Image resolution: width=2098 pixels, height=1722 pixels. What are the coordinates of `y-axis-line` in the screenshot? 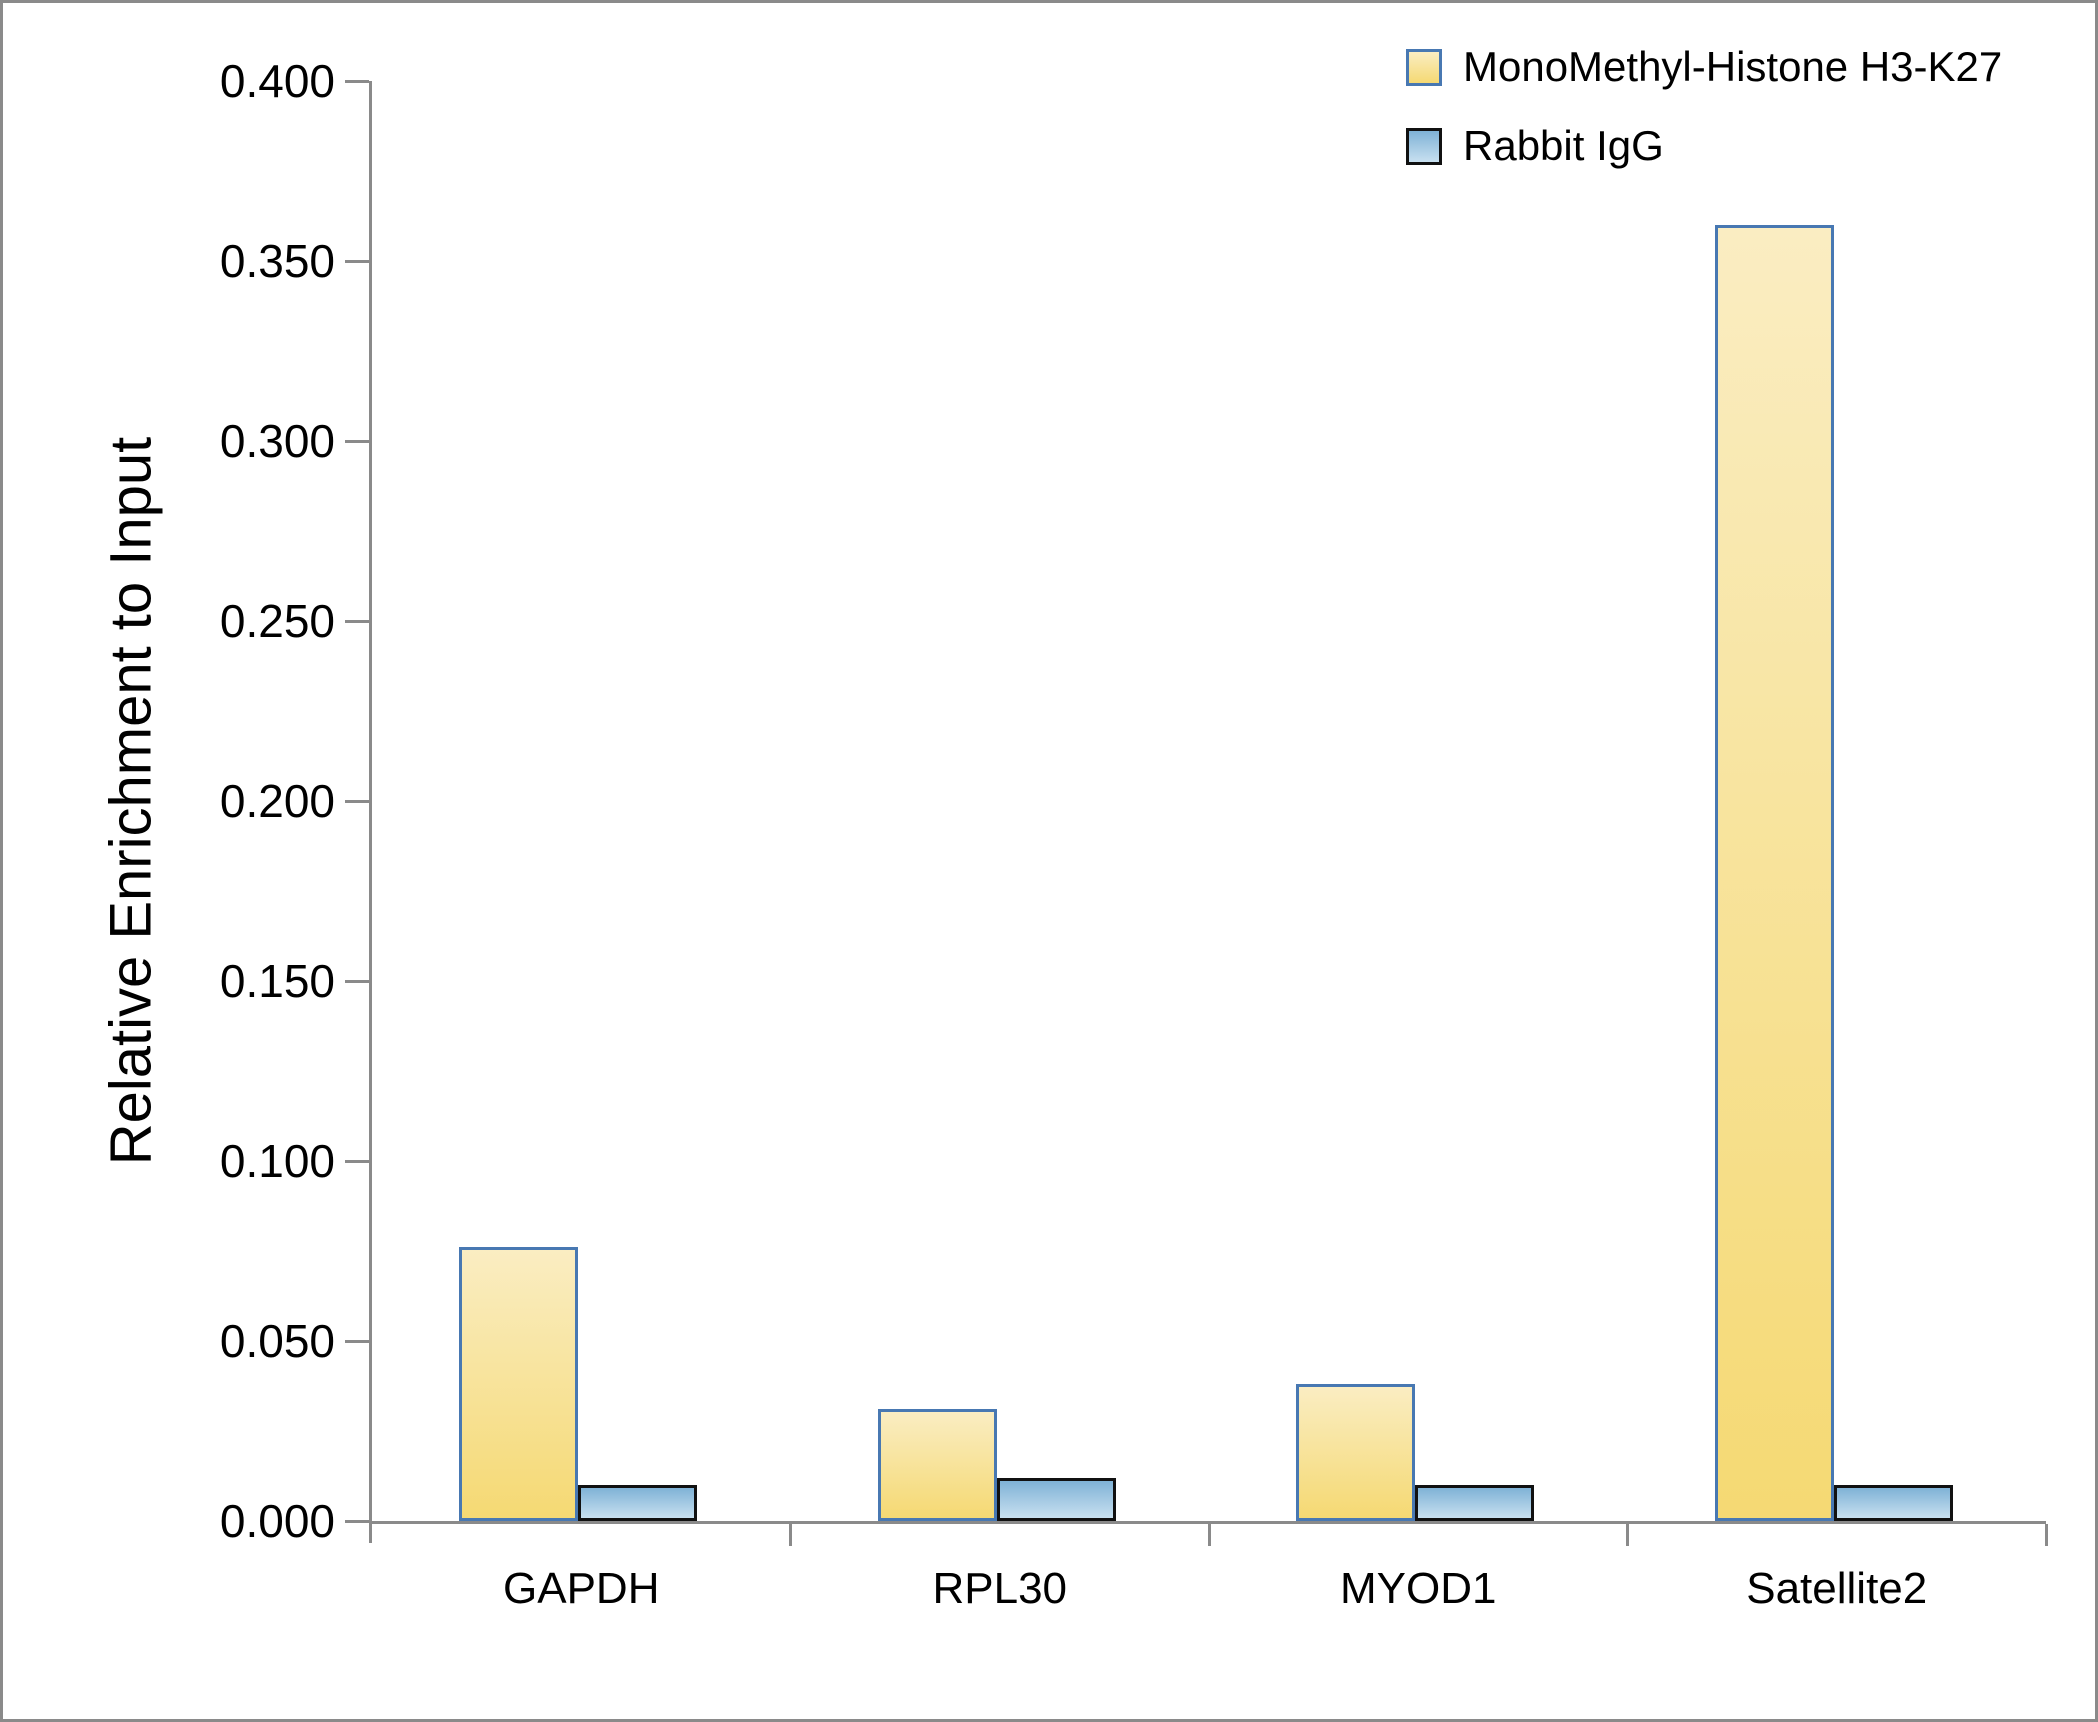 It's located at (370, 812).